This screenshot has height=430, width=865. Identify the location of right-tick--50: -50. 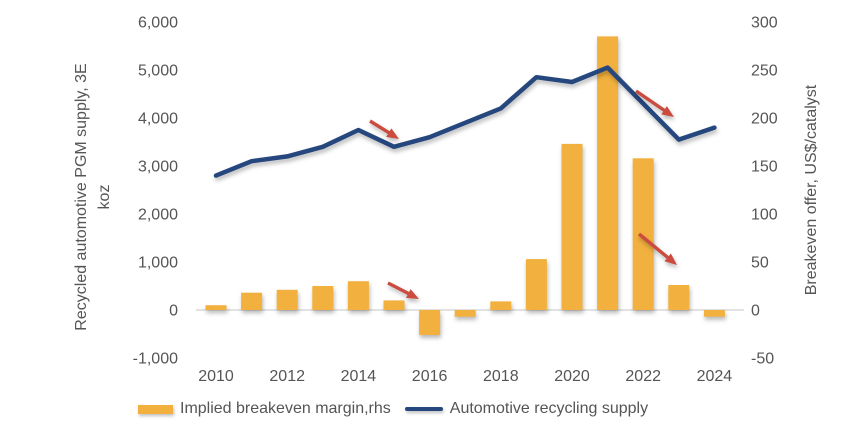
(762, 359).